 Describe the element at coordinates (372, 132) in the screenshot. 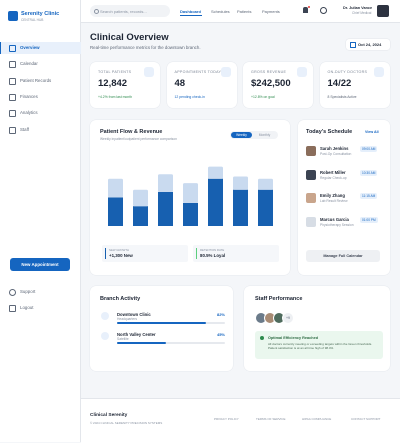

I see `view-all-link: View All` at that location.